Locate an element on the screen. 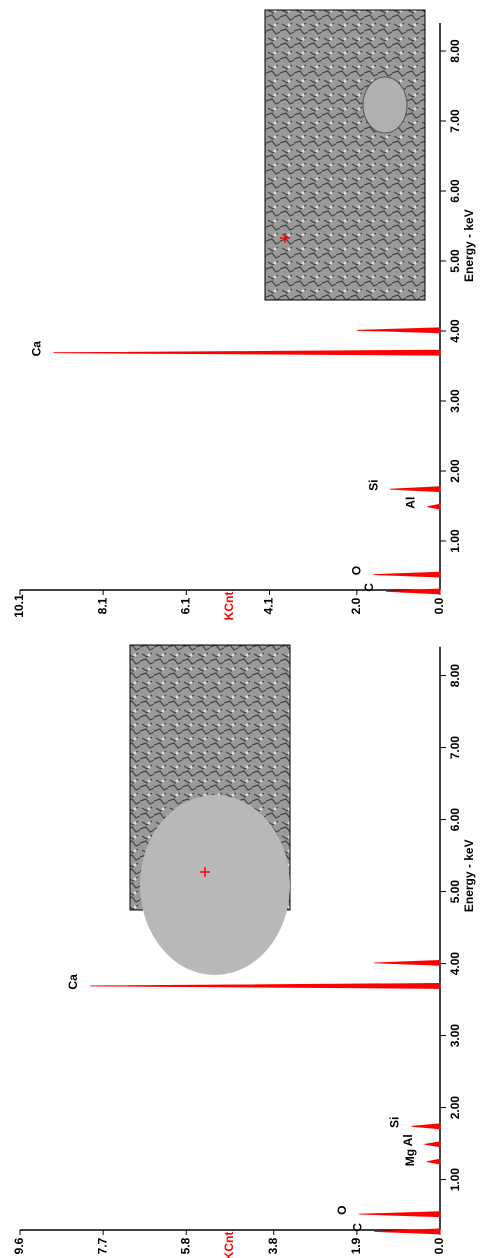 The width and height of the screenshot is (481, 1258). y-tick-label: 6.1 is located at coordinates (186, 605).